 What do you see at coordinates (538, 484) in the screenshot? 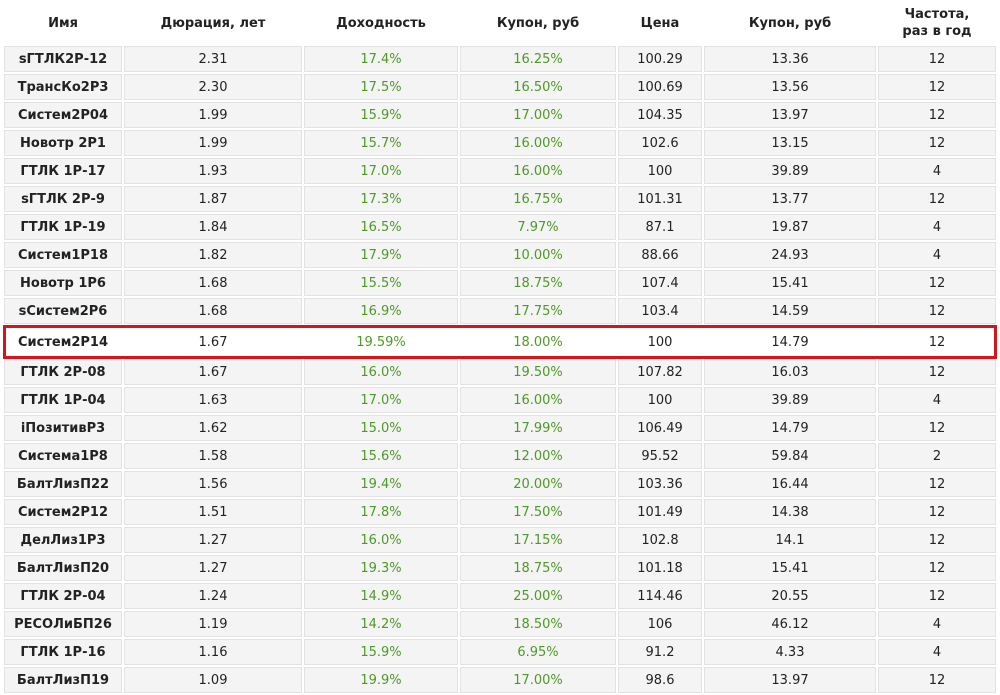
I see `table-cell: 20.00%` at bounding box center [538, 484].